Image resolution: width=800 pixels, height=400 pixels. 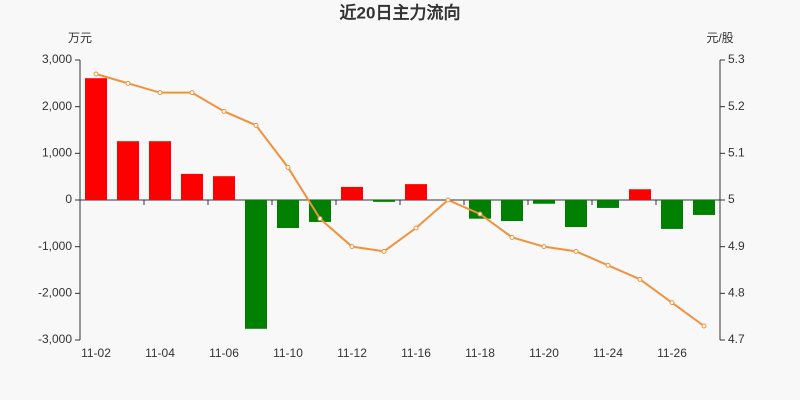 I want to click on x-tick-label: 11-04, so click(x=160, y=353).